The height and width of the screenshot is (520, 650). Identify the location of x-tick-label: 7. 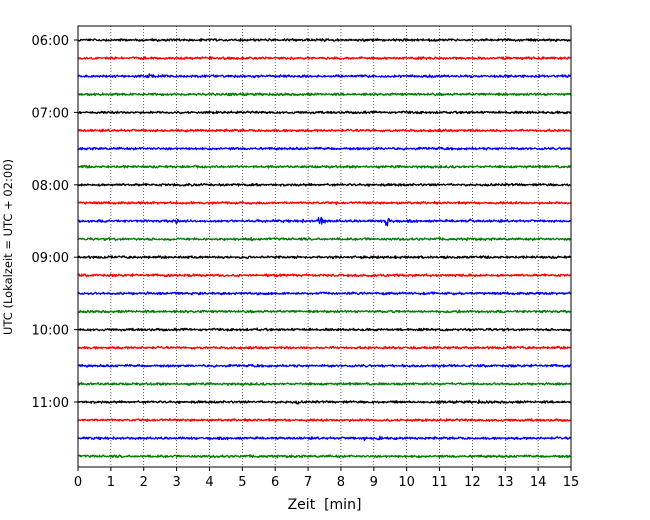
(308, 482).